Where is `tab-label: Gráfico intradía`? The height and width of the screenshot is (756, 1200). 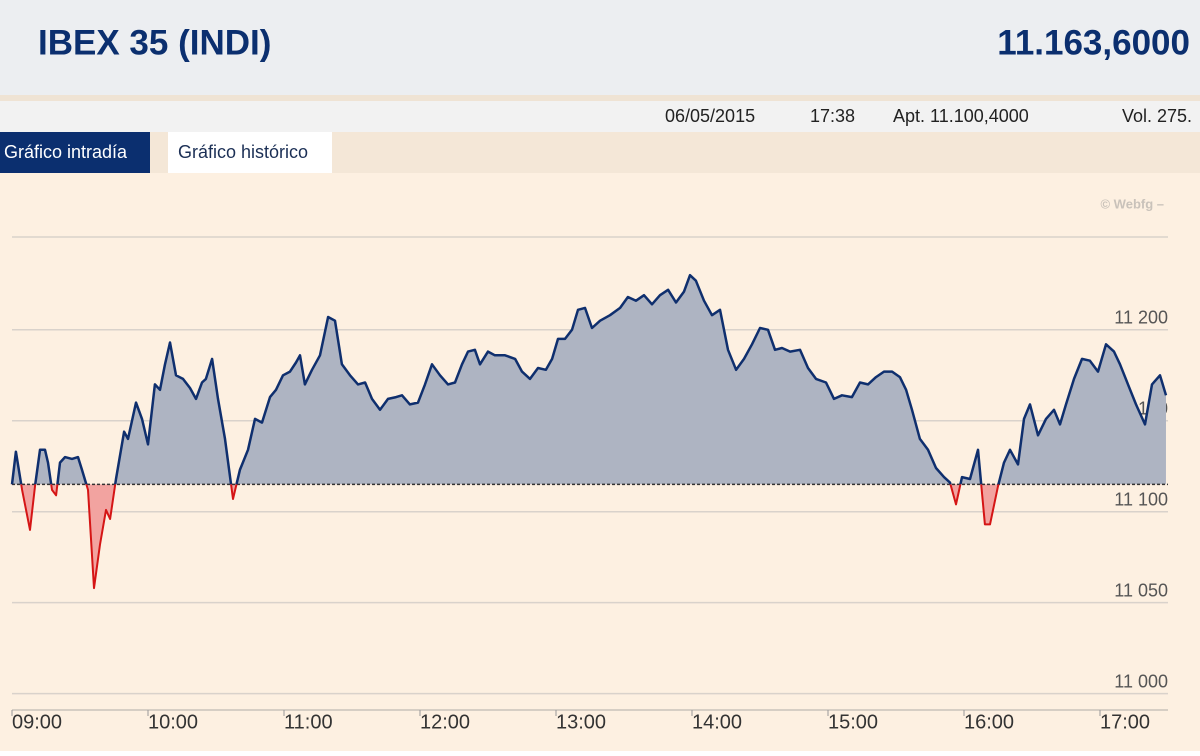
tab-label: Gráfico intradía is located at coordinates (66, 152).